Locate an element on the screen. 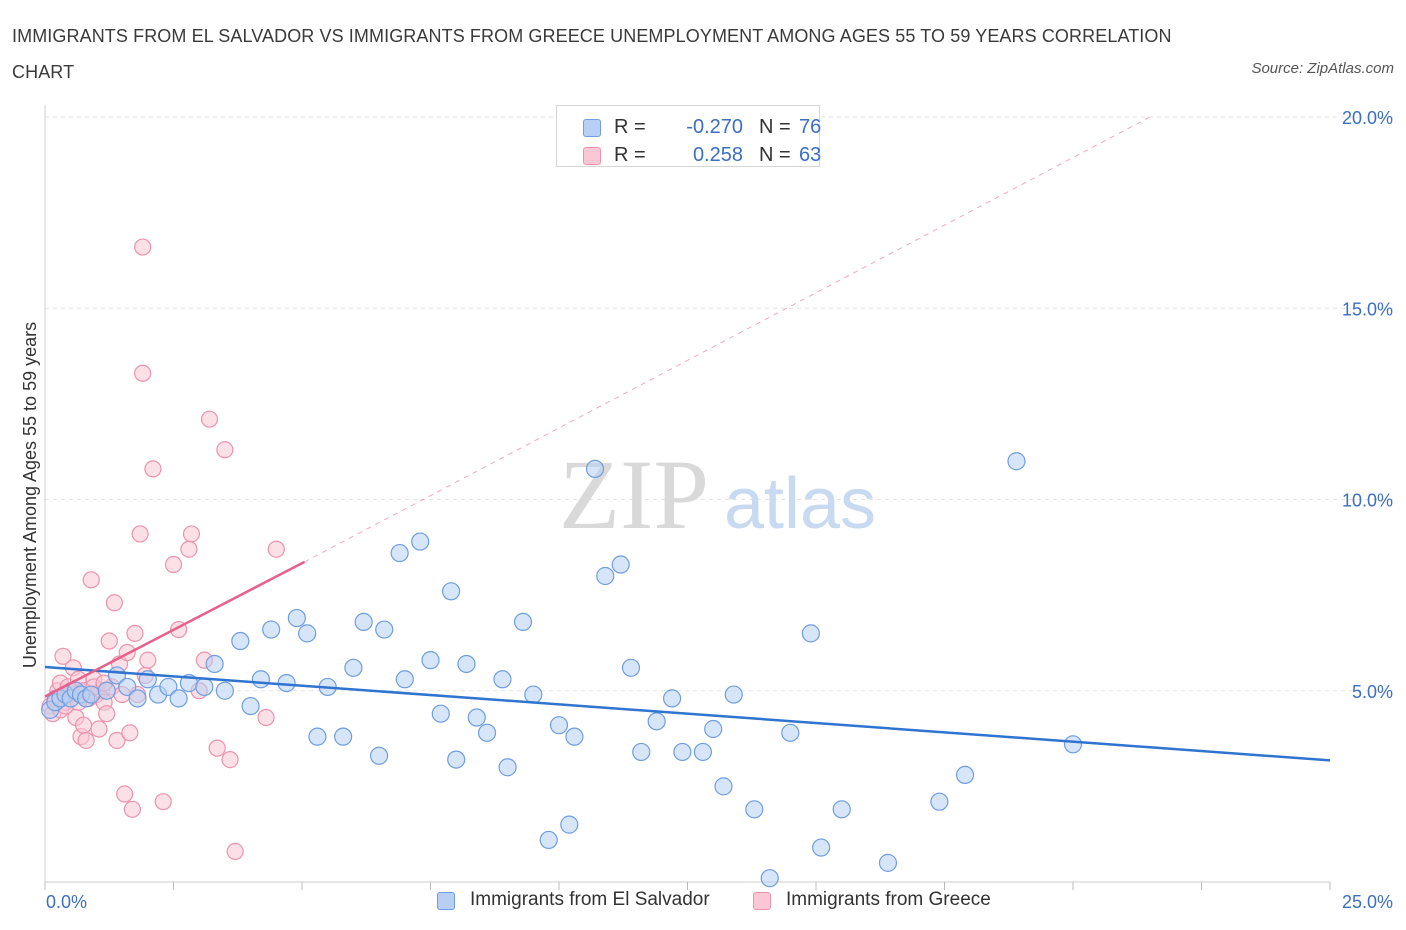 This screenshot has height=930, width=1406. r-value: -0.270 is located at coordinates (714, 127).